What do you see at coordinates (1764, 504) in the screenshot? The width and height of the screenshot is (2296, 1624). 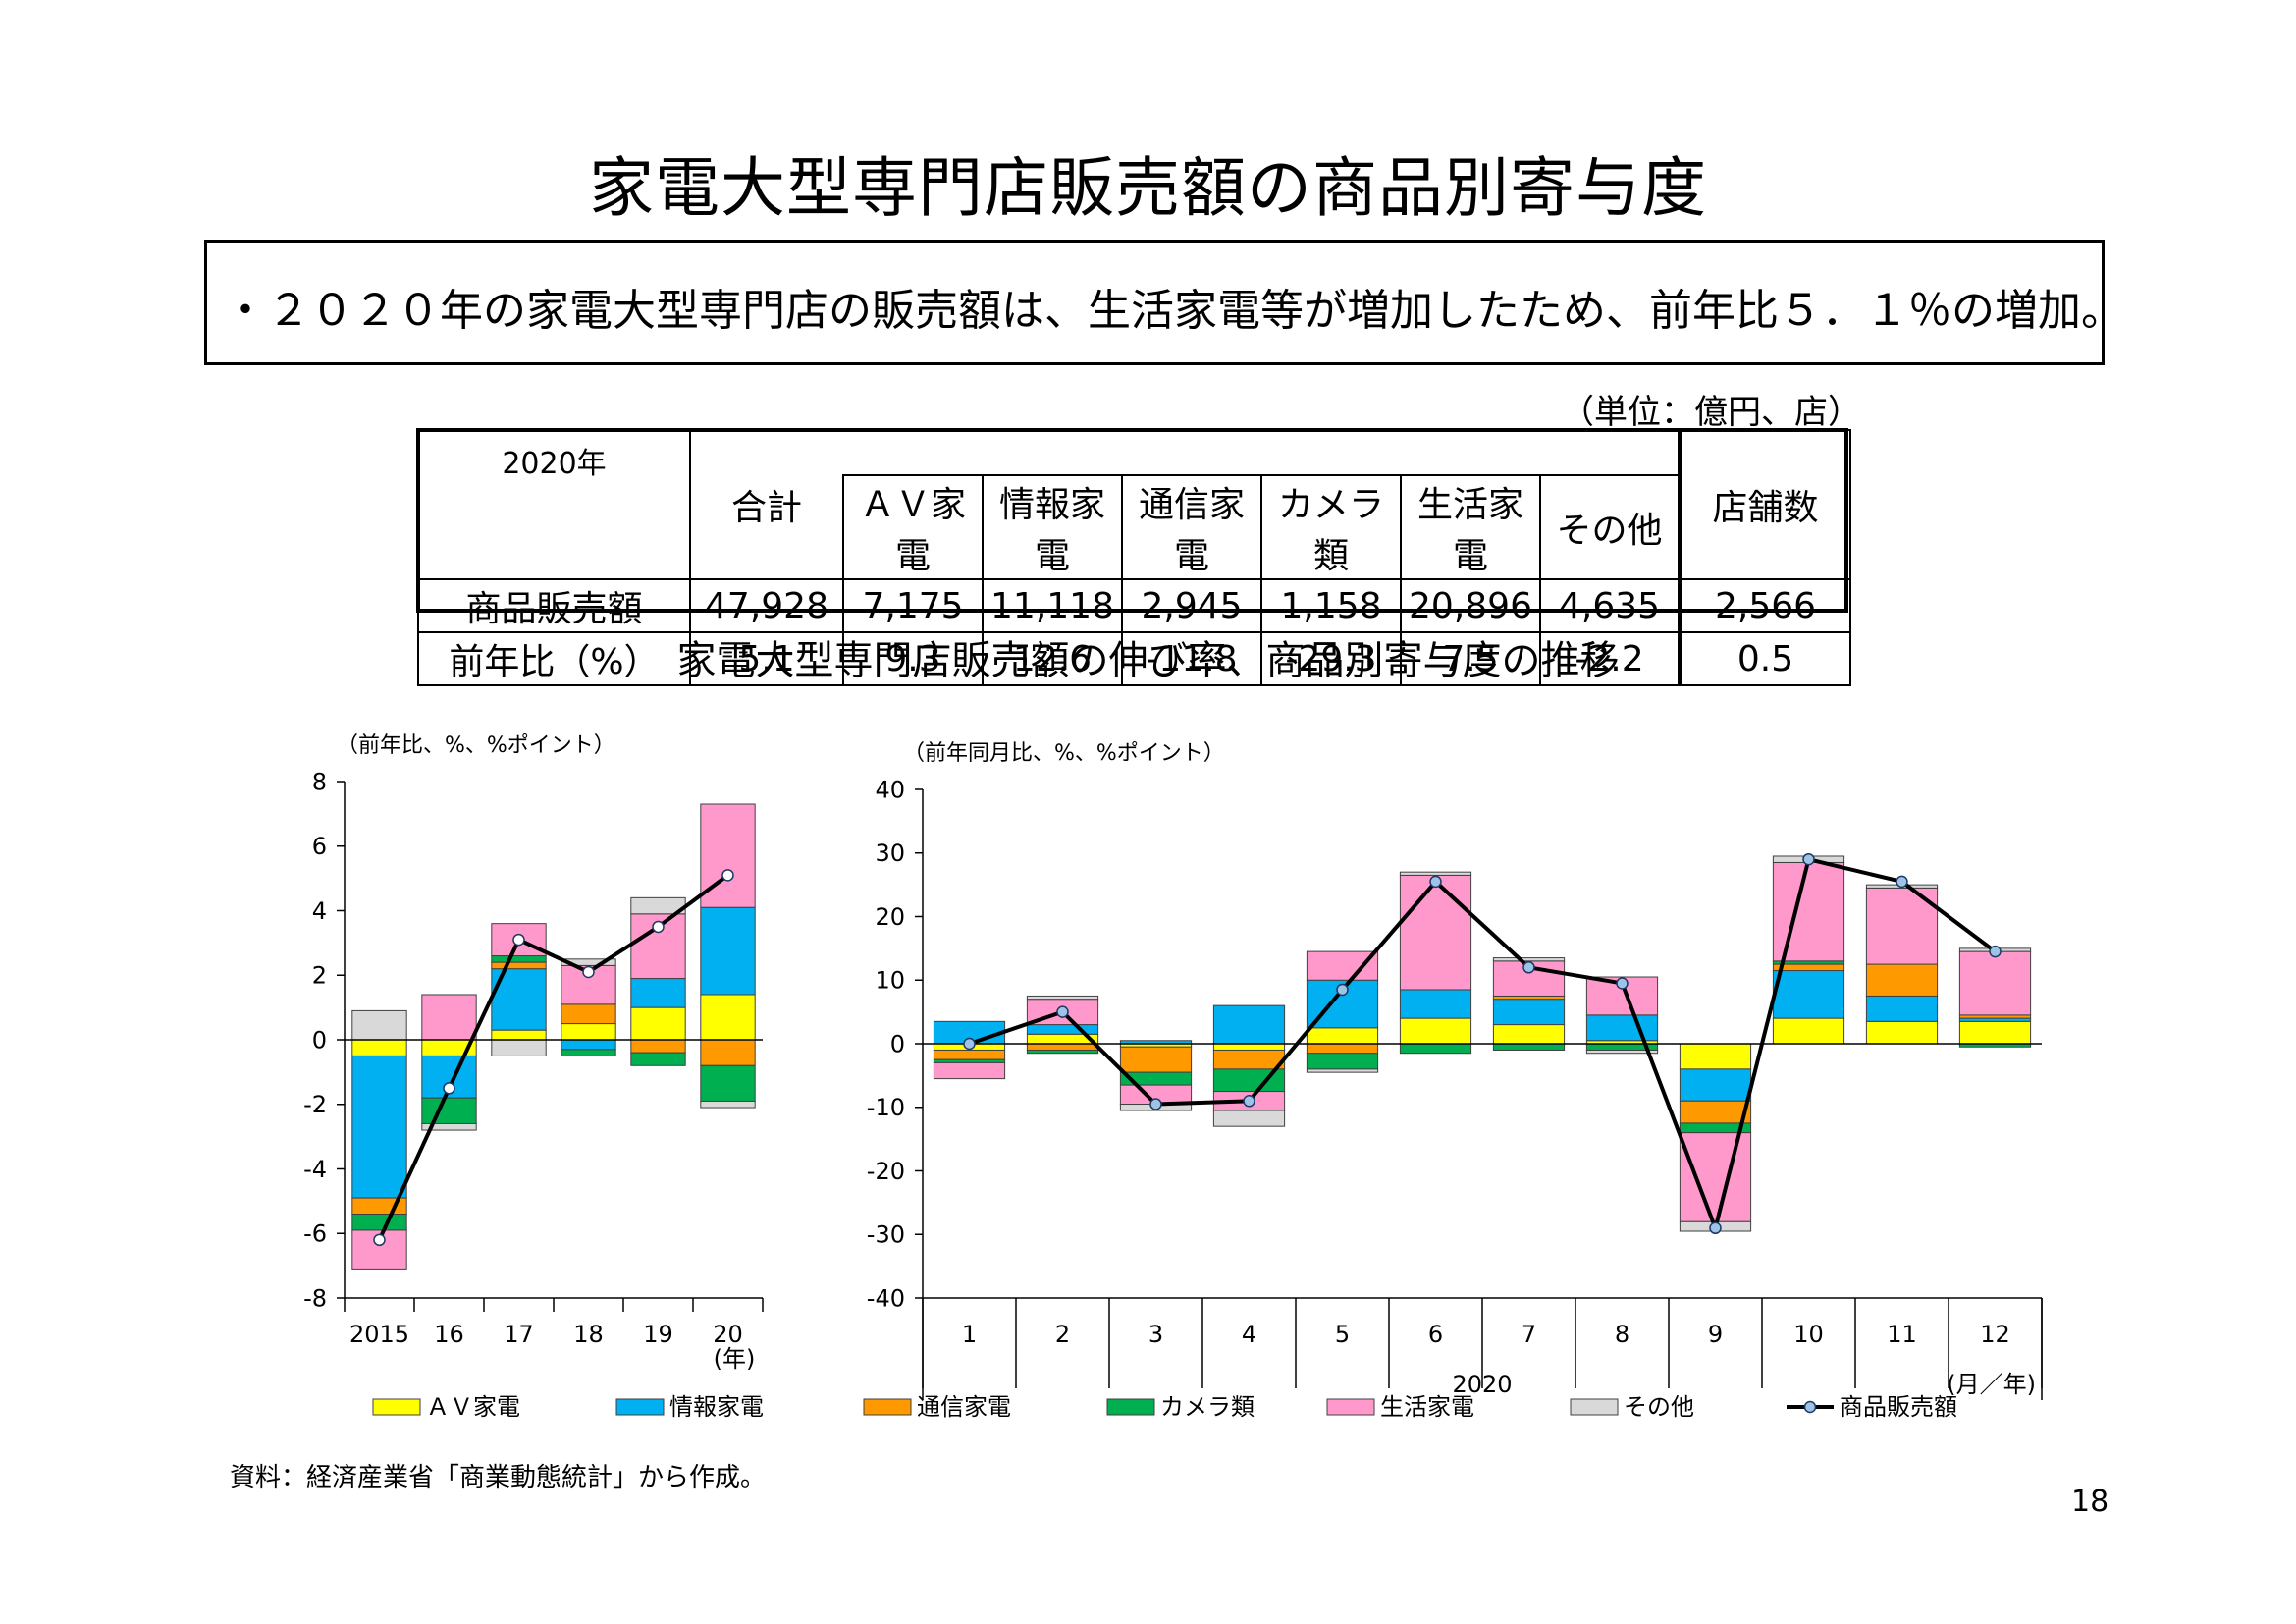 I see `table-stores-label: 店舗数` at bounding box center [1764, 504].